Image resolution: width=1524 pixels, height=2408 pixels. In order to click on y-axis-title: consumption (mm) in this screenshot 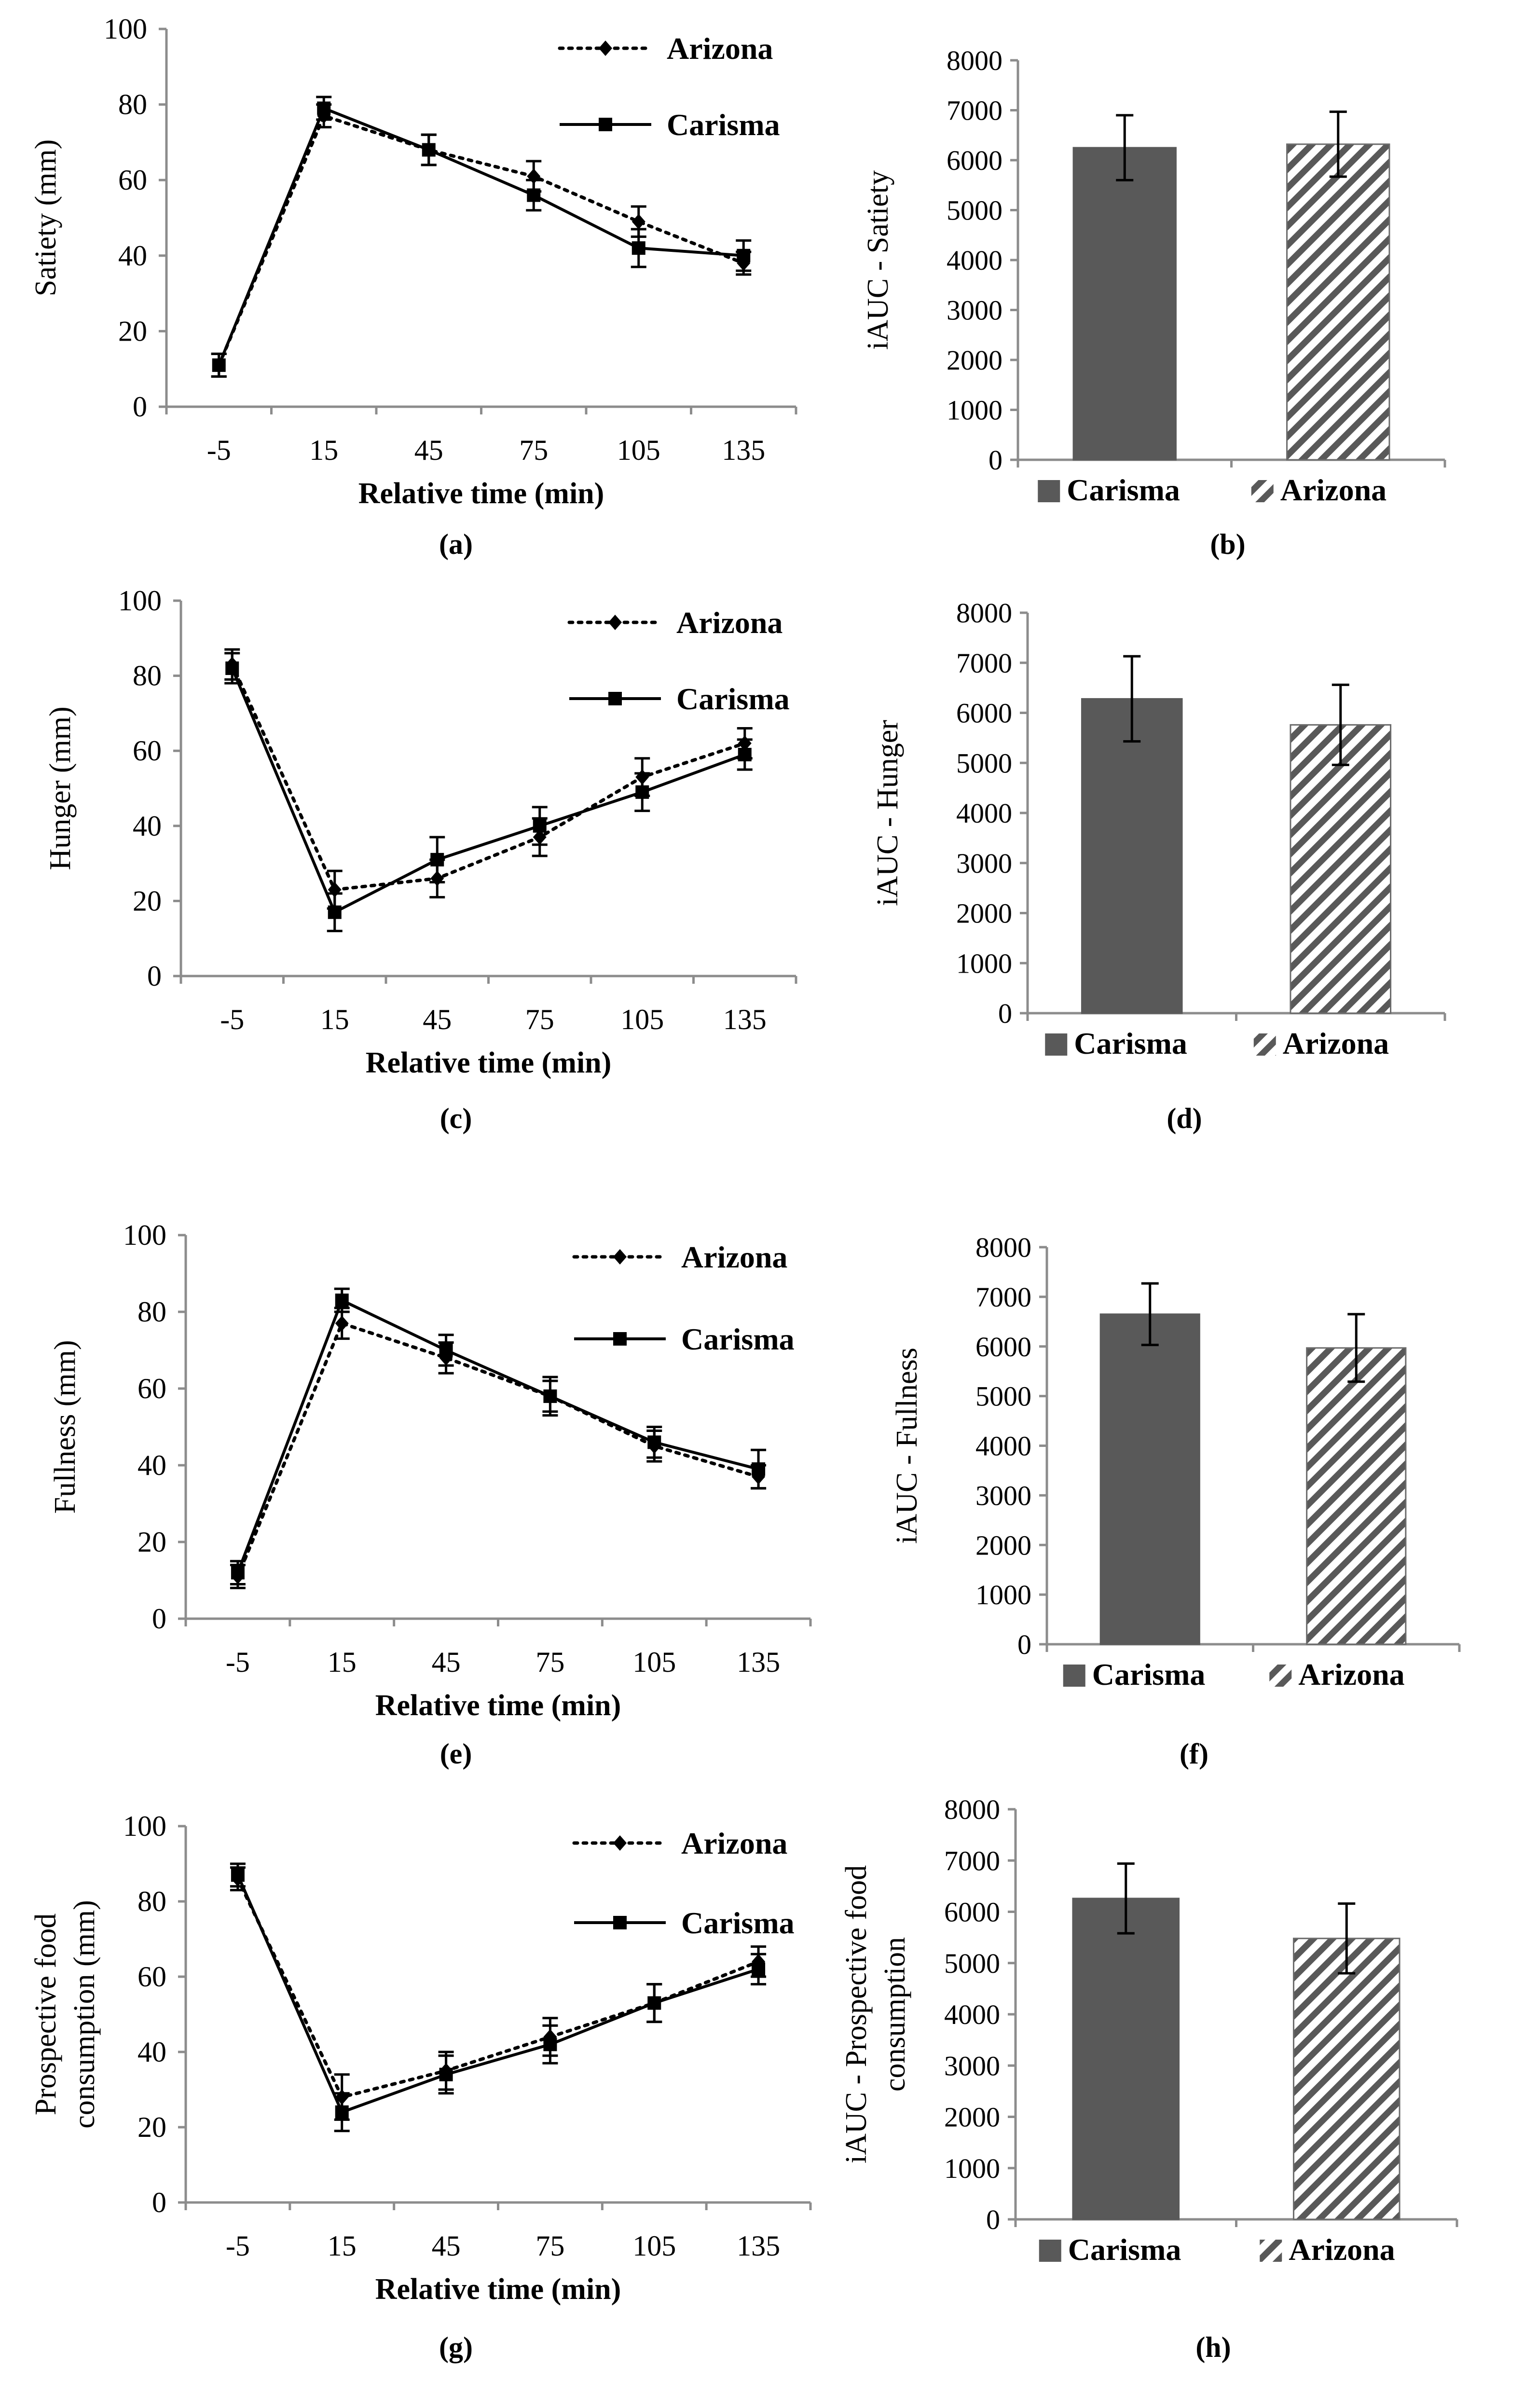, I will do `click(84, 2014)`.